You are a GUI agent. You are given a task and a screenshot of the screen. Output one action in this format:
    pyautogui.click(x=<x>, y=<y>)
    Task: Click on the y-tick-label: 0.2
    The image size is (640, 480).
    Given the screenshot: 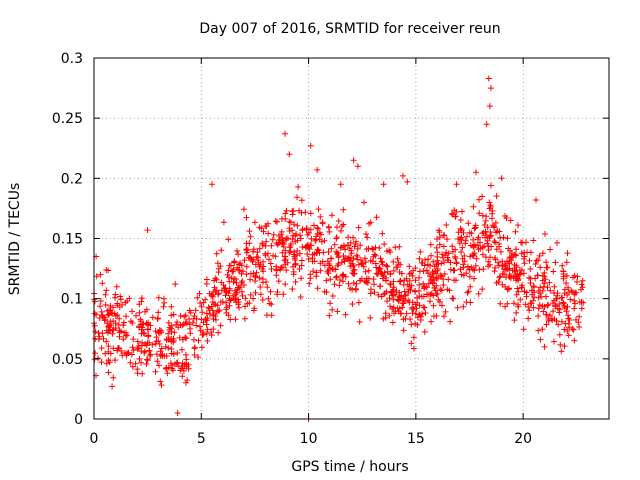 What is the action you would take?
    pyautogui.click(x=72, y=179)
    